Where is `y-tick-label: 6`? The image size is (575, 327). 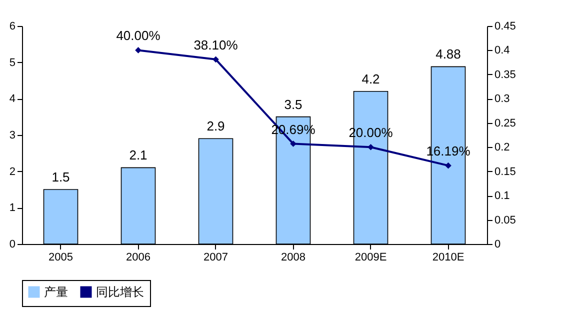
y-tick-label: 6 is located at coordinates (12, 26).